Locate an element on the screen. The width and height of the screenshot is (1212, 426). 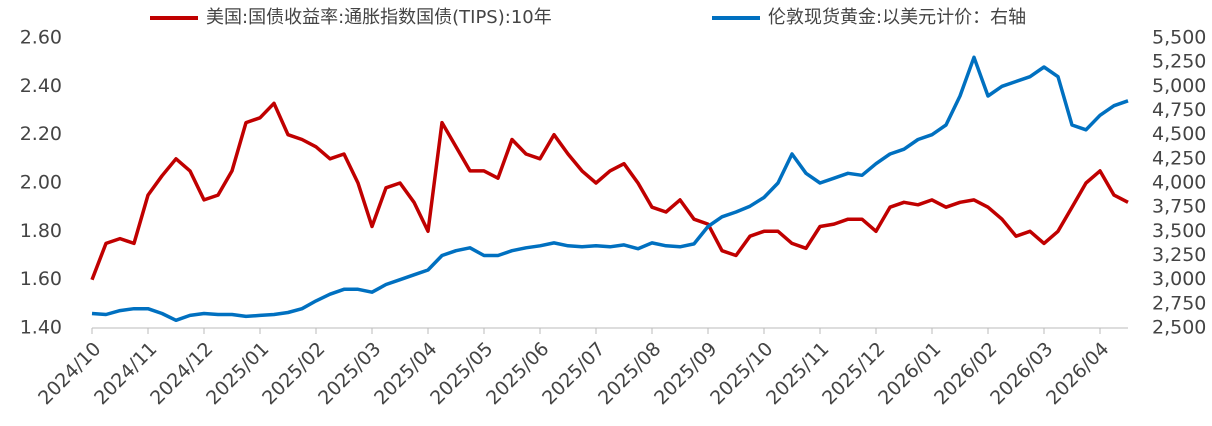
y-tick-label: 1.60 is located at coordinates (41, 279).